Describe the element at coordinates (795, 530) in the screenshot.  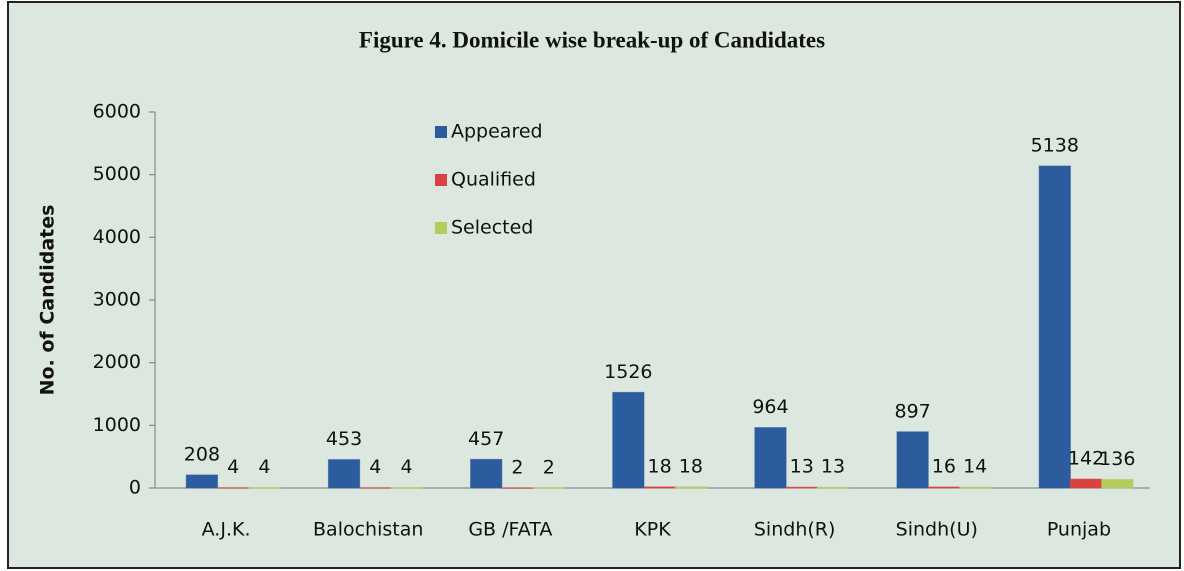
I see `x-tick-label: Sindh(R)` at that location.